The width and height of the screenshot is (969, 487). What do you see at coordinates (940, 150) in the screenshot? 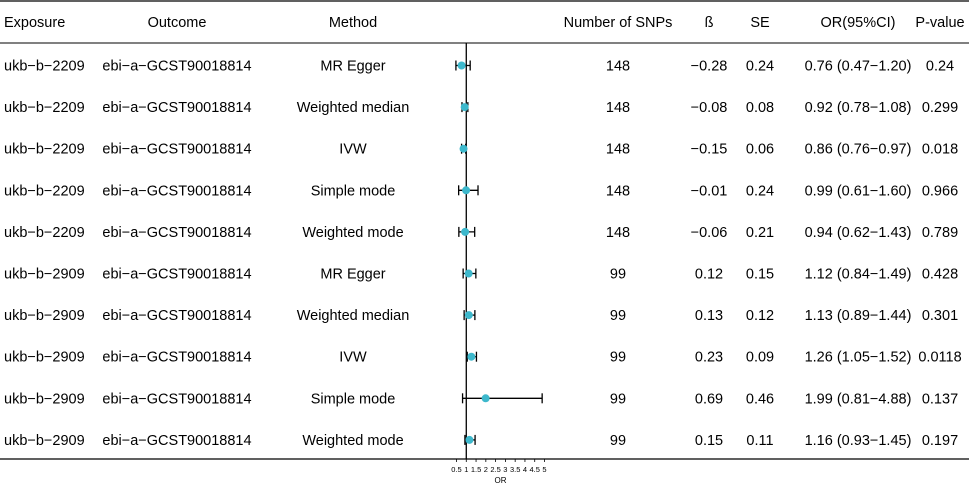
I see `cell-pvalue: 0.018` at bounding box center [940, 150].